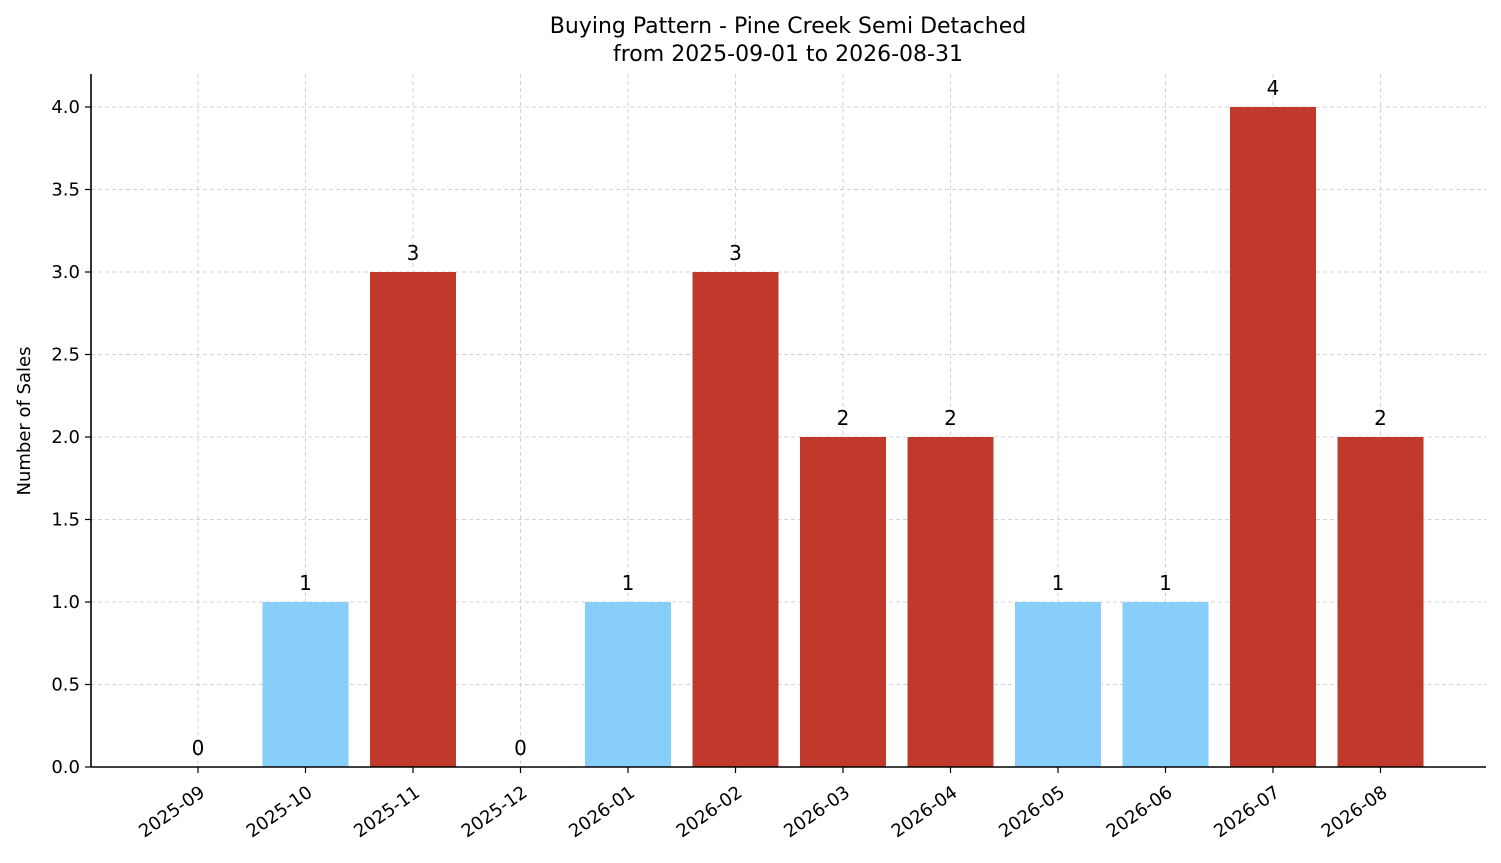  What do you see at coordinates (65, 190) in the screenshot?
I see `y-tick-label: 3.5` at bounding box center [65, 190].